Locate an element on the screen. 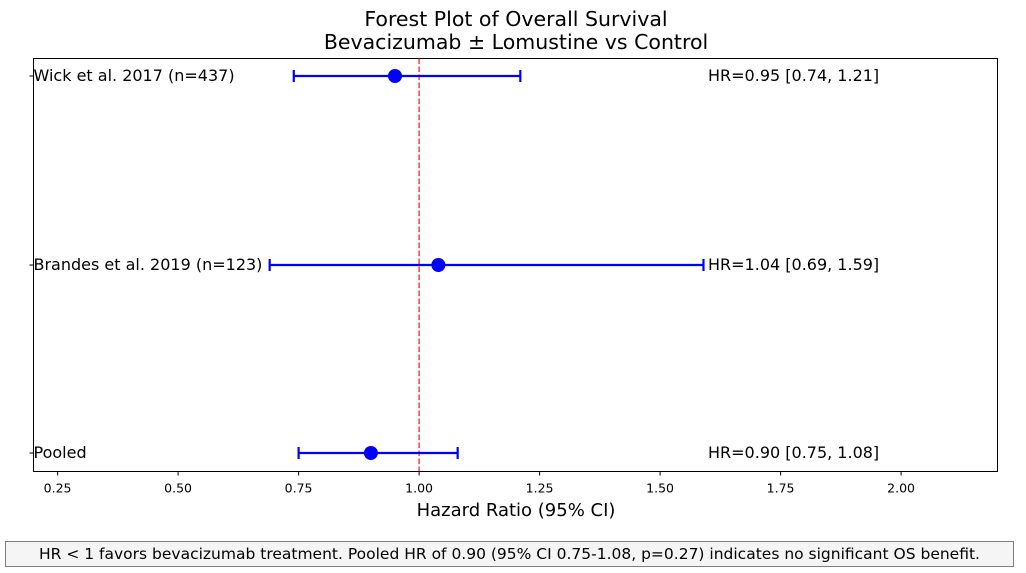  x-tick-label: 0.25 is located at coordinates (58, 488).